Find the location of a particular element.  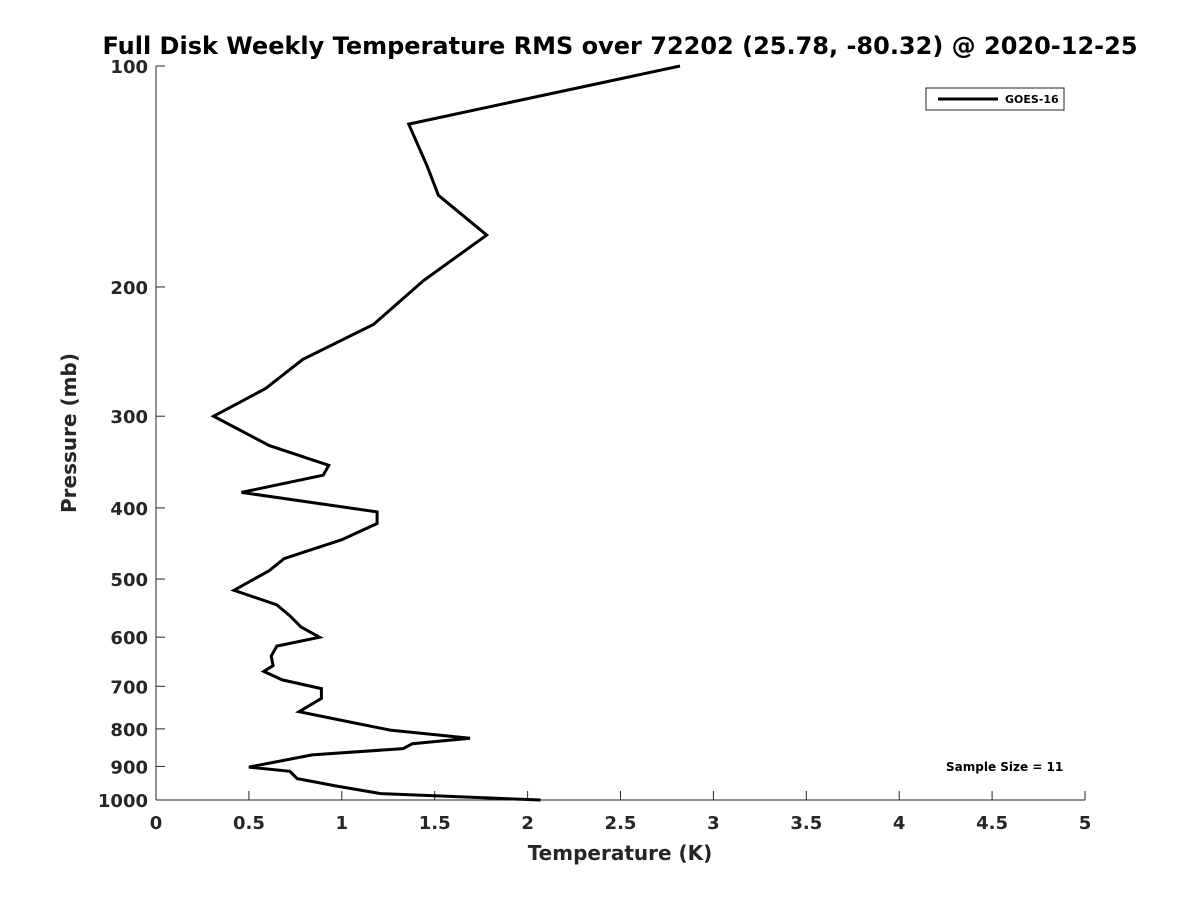

legend-label: GOES-16 is located at coordinates (1032, 99).